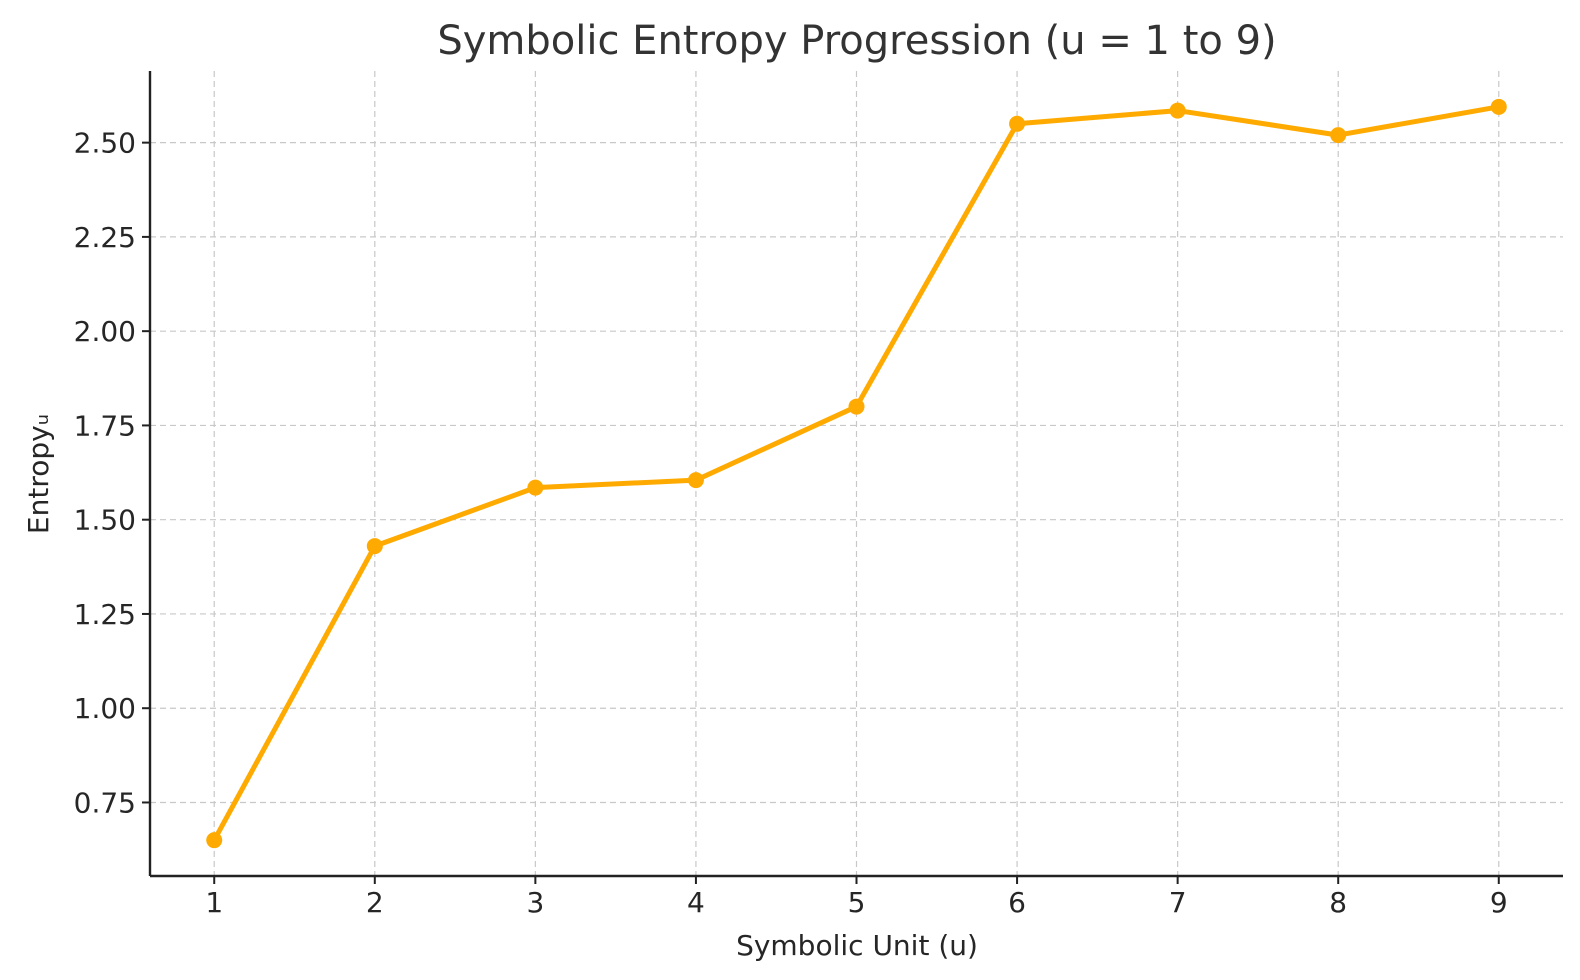 This screenshot has height=980, width=1580. Describe the element at coordinates (105, 708) in the screenshot. I see `y-tick-label: 1.00` at that location.